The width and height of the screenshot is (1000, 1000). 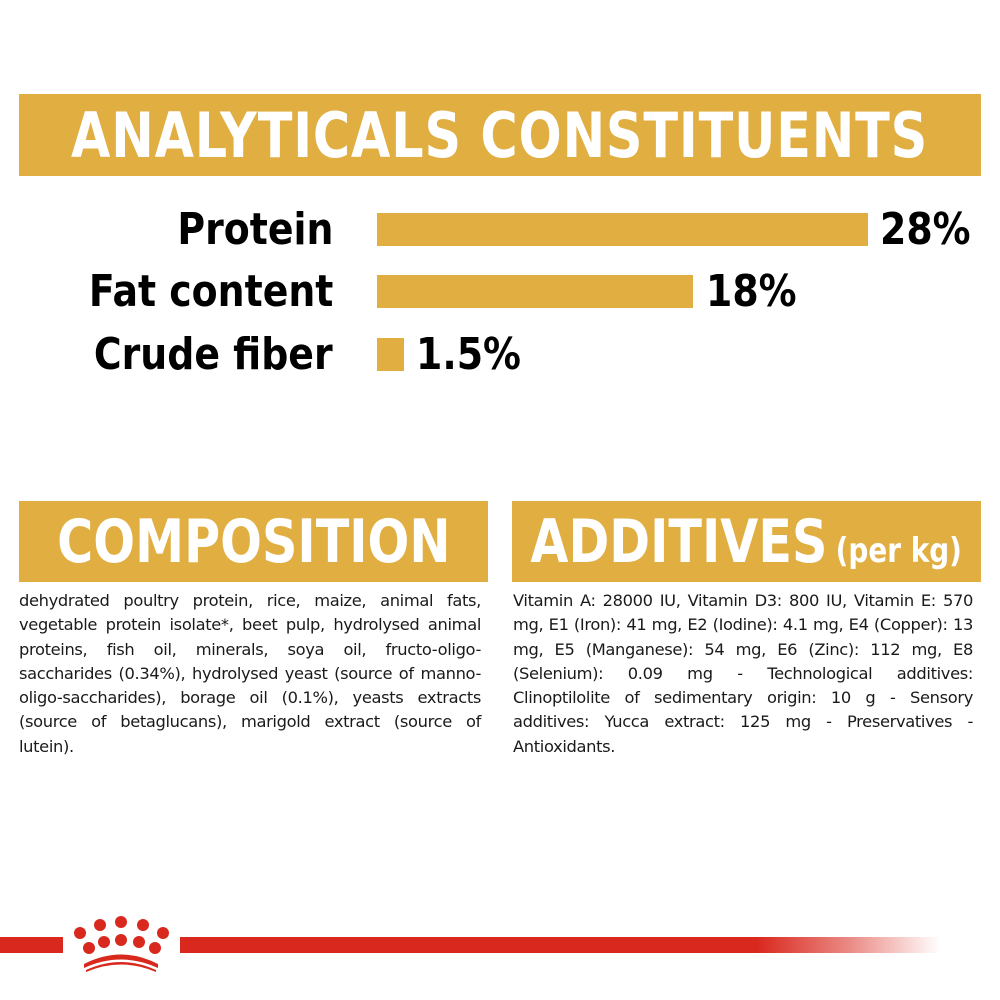 I want to click on constituent-value: 1.5%, so click(x=468, y=354).